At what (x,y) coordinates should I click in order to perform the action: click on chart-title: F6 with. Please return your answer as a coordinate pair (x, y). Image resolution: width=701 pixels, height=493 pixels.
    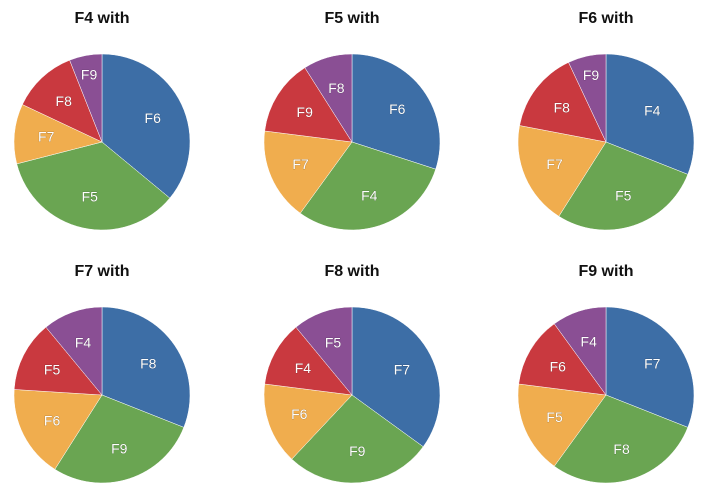
    Looking at the image, I should click on (606, 18).